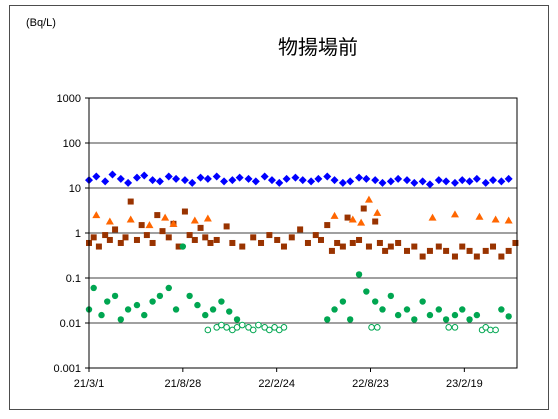 This screenshot has height=419, width=558. Describe the element at coordinates (464, 384) in the screenshot. I see `x-tick-label: 23/2/19` at that location.